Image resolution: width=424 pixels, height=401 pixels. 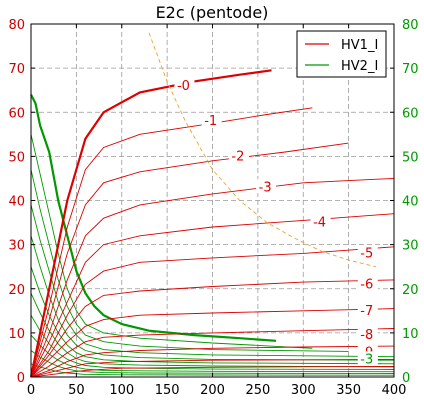 I want to click on curve-label: -0, so click(x=183, y=86).